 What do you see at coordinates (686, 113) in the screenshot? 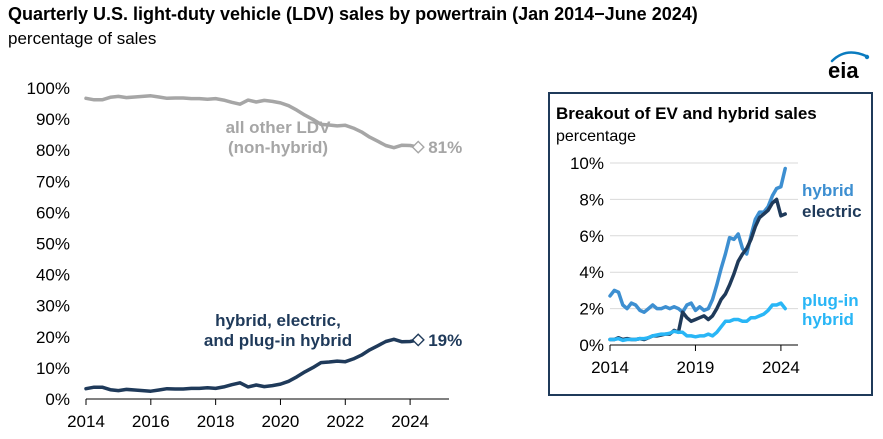
I see `inset-title: Breakout of EV and hybrid sales` at bounding box center [686, 113].